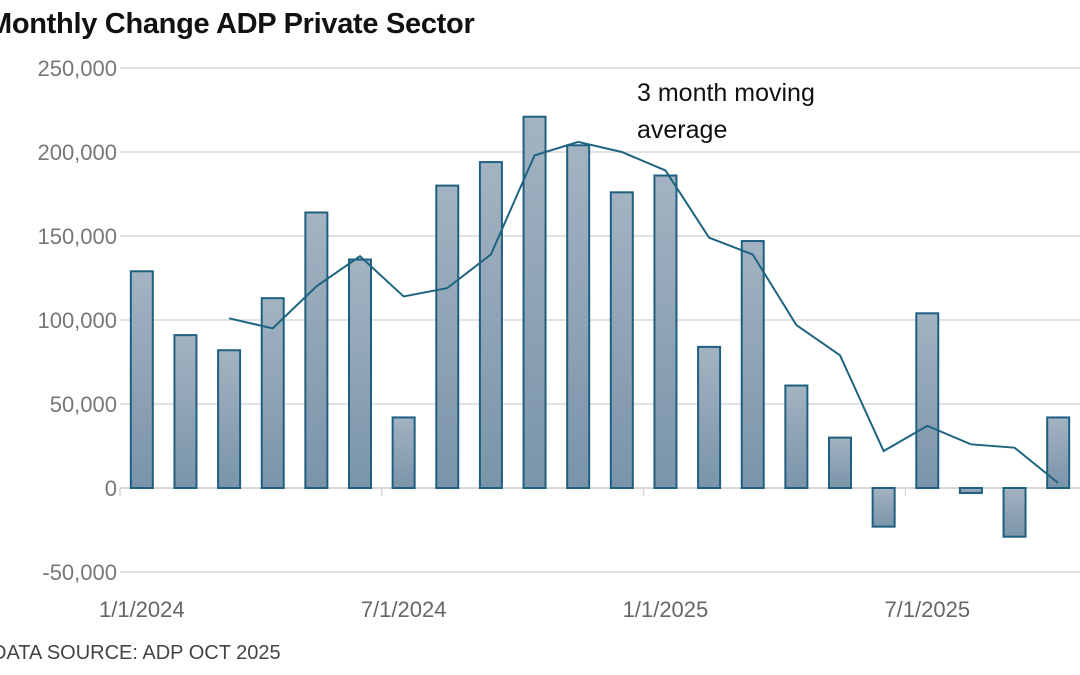  Describe the element at coordinates (404, 609) in the screenshot. I see `x-tick-label: 7/1/2024` at that location.